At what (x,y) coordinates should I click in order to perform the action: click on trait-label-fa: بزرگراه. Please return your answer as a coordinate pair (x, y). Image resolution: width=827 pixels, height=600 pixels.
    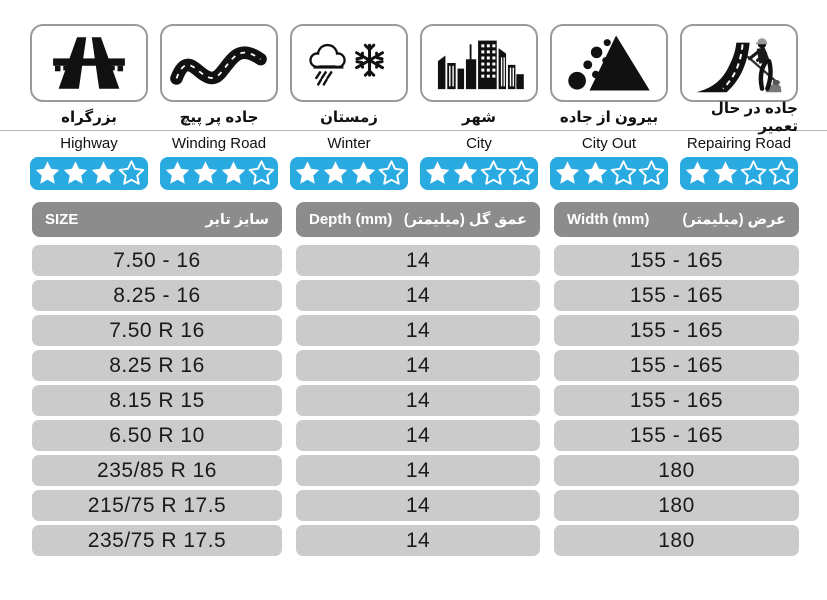
    Looking at the image, I should click on (89, 117).